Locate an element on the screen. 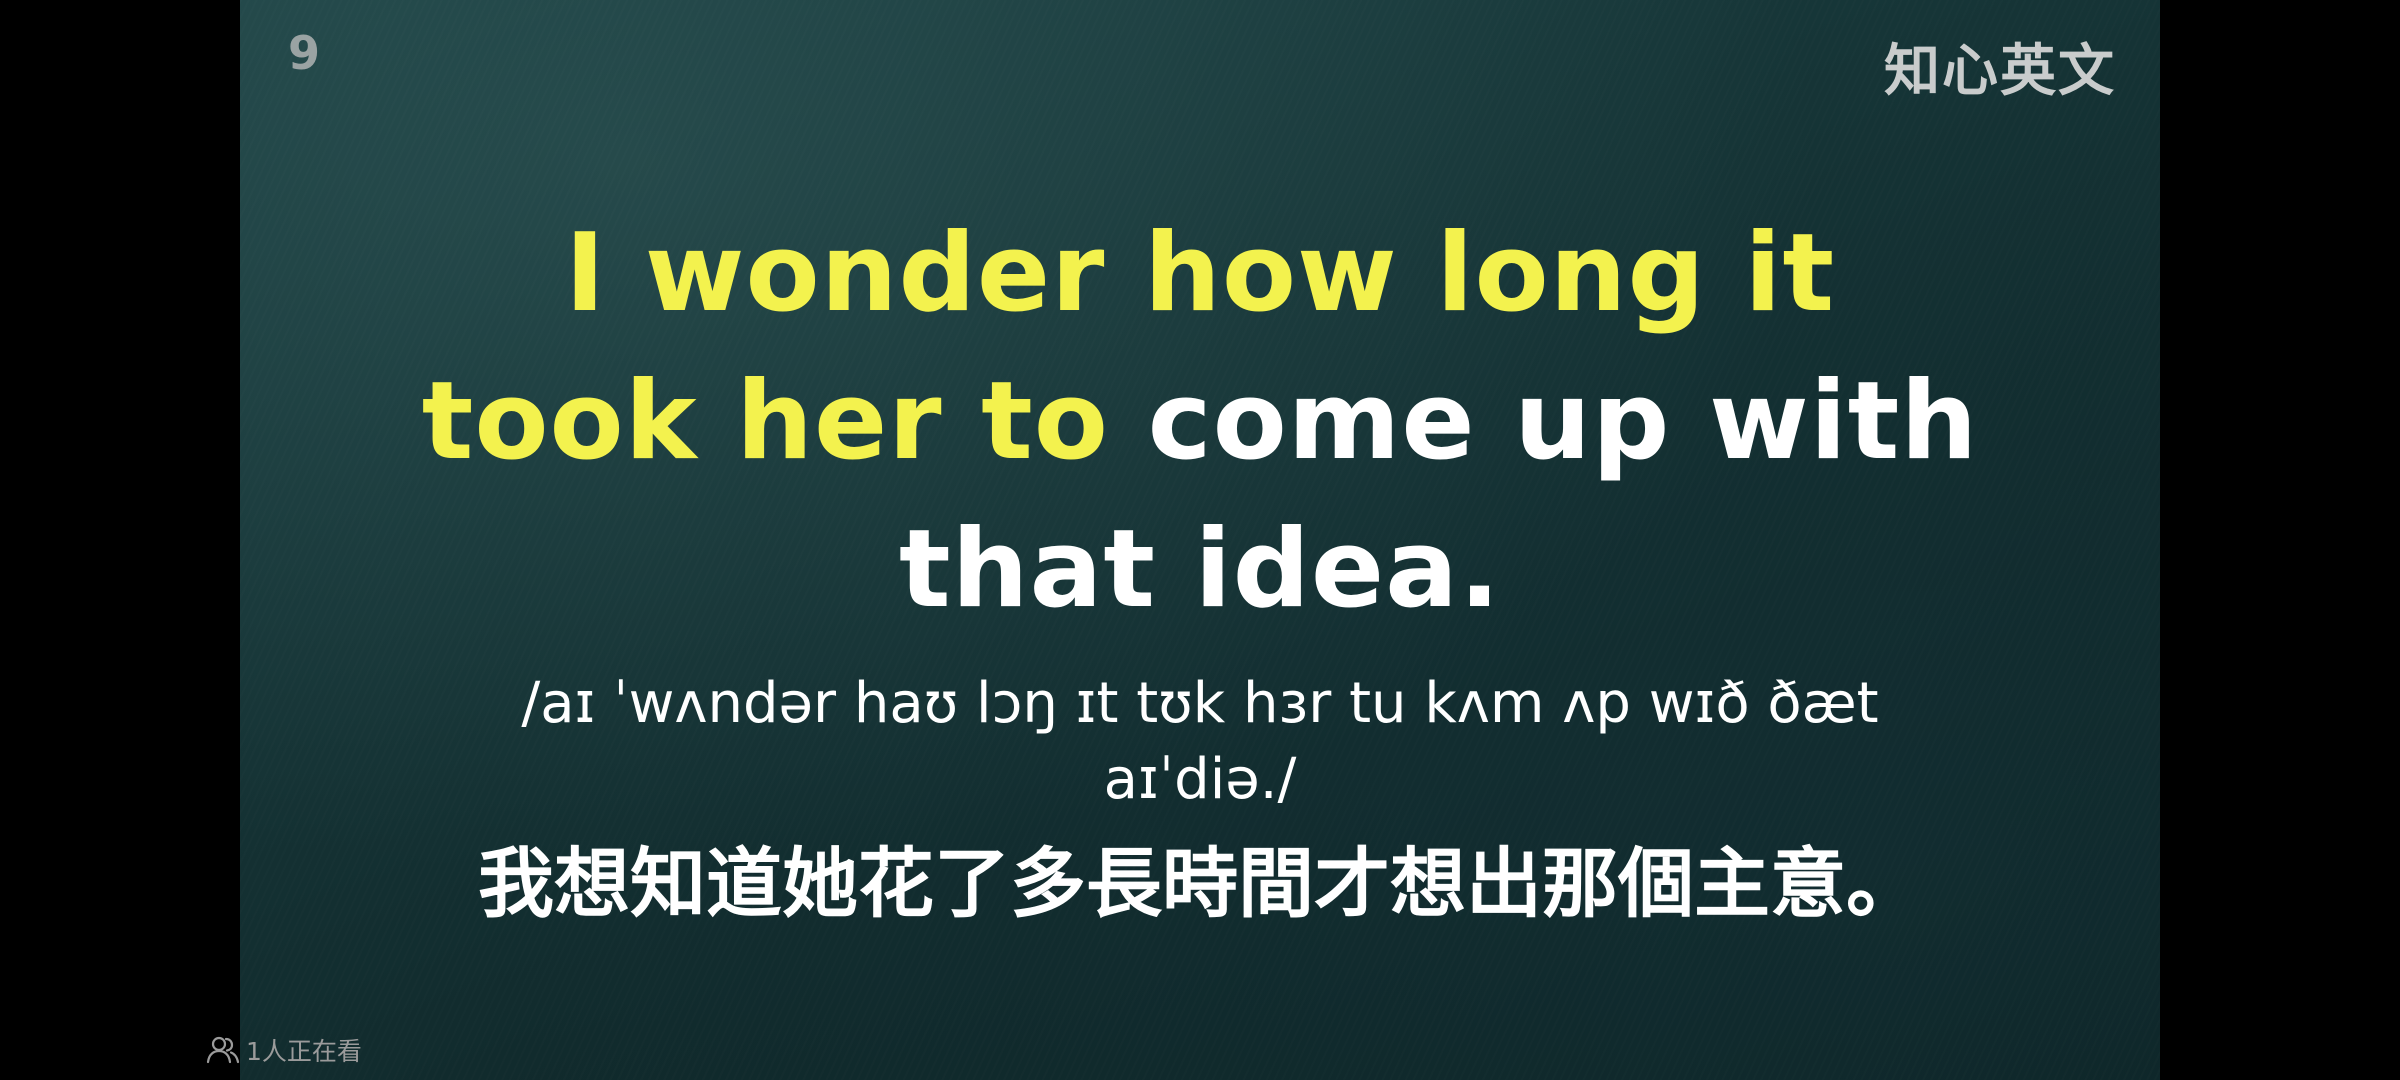 This screenshot has width=2400, height=1080. chinese-translation: 我想知道她花了多長時間才想出那個主意。 is located at coordinates (1200, 883).